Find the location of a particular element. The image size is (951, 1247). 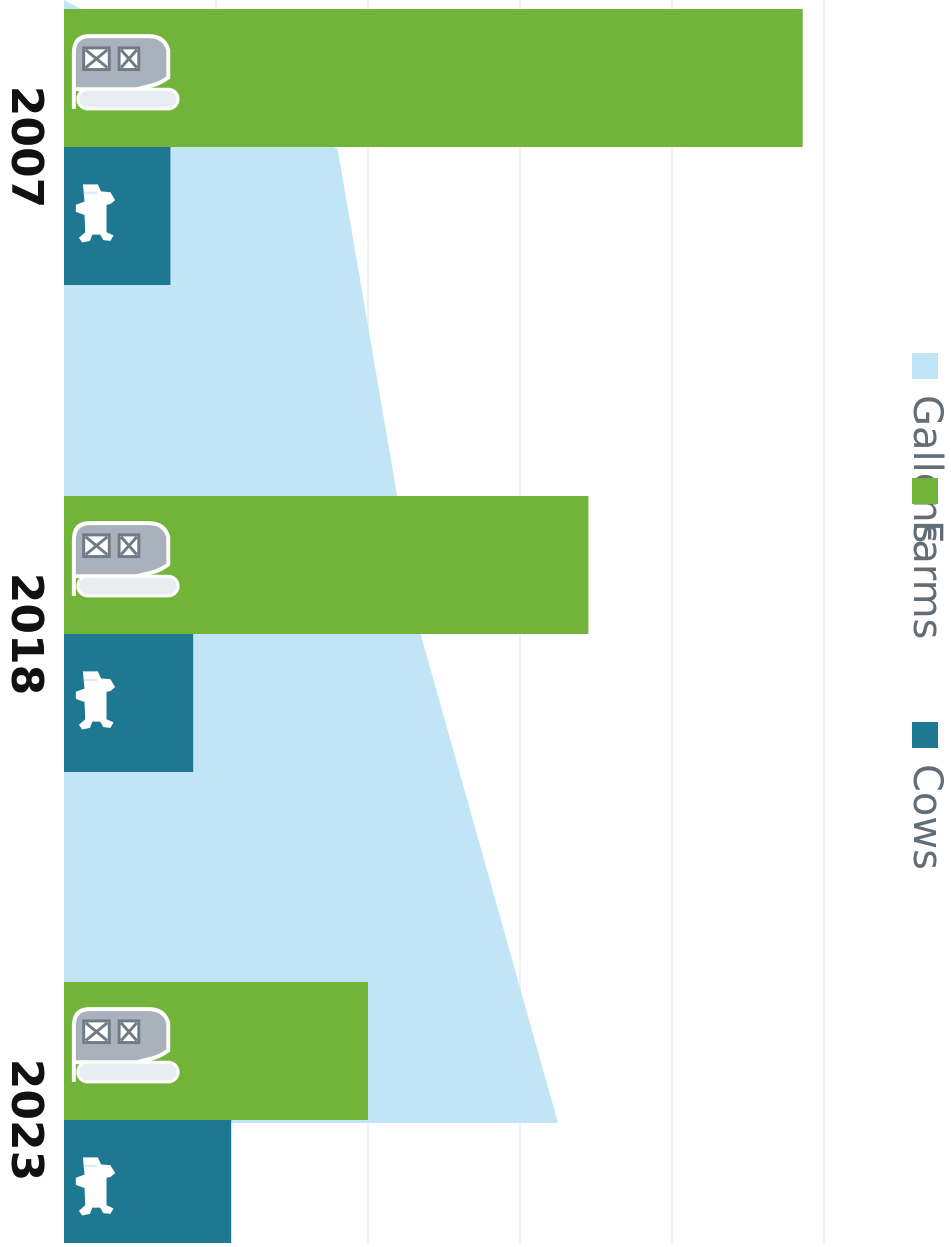

cows-legend-label: Cows is located at coordinates (927, 817).